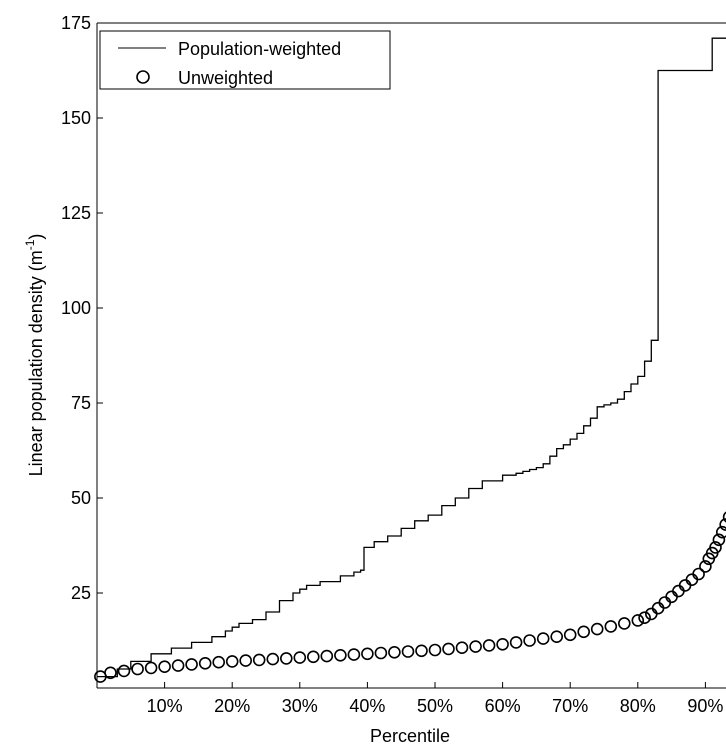 The width and height of the screenshot is (726, 751). What do you see at coordinates (165, 706) in the screenshot?
I see `x-tick-label: 10%` at bounding box center [165, 706].